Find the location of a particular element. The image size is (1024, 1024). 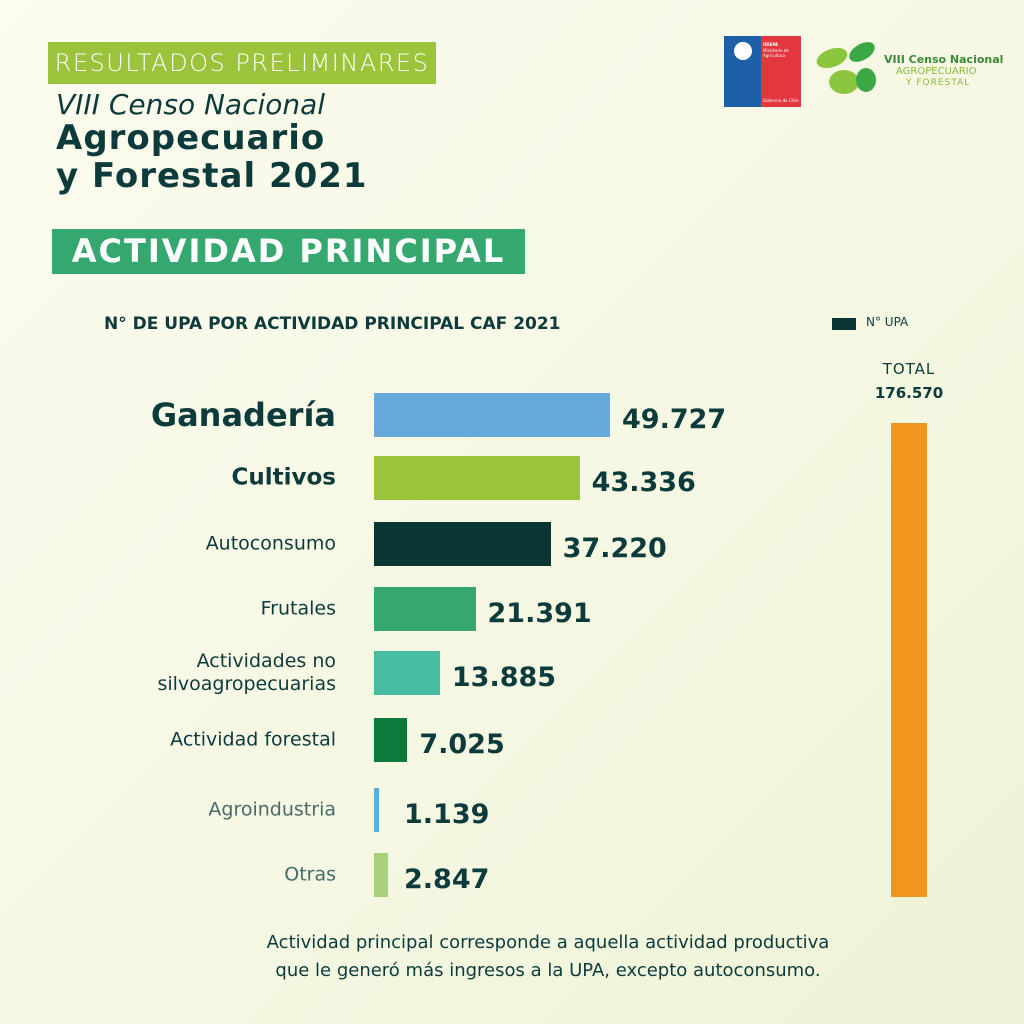

legend-swatch is located at coordinates (844, 324).